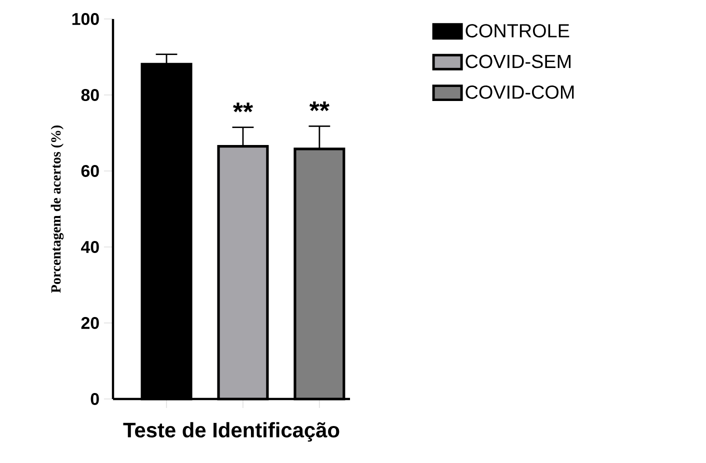 The height and width of the screenshot is (463, 706). I want to click on y-tick-label: 40, so click(90, 246).